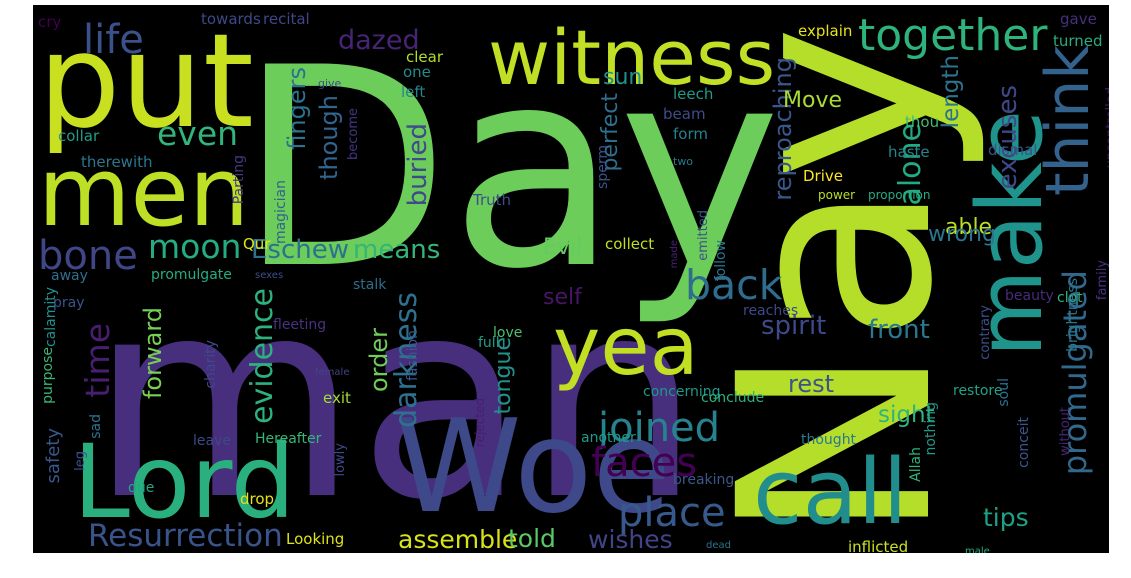 The image size is (1131, 578). I want to click on word-sun: sun, so click(622, 77).